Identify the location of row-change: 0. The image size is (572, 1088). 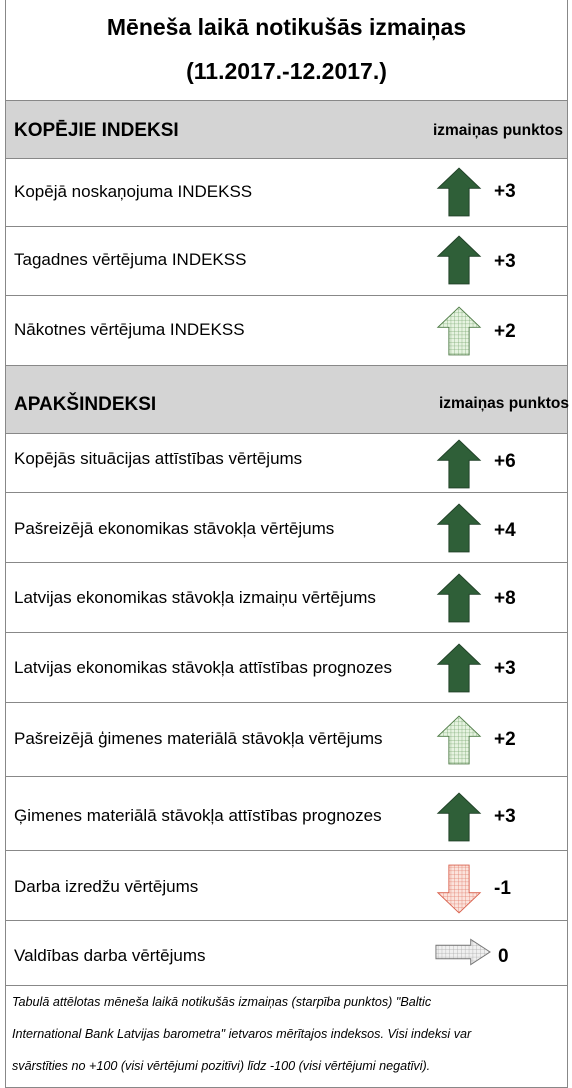
(503, 956).